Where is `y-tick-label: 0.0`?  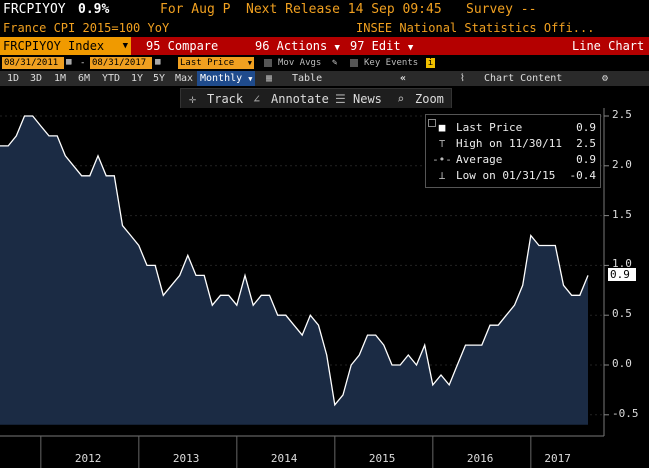
y-tick-label: 0.0 is located at coordinates (622, 363).